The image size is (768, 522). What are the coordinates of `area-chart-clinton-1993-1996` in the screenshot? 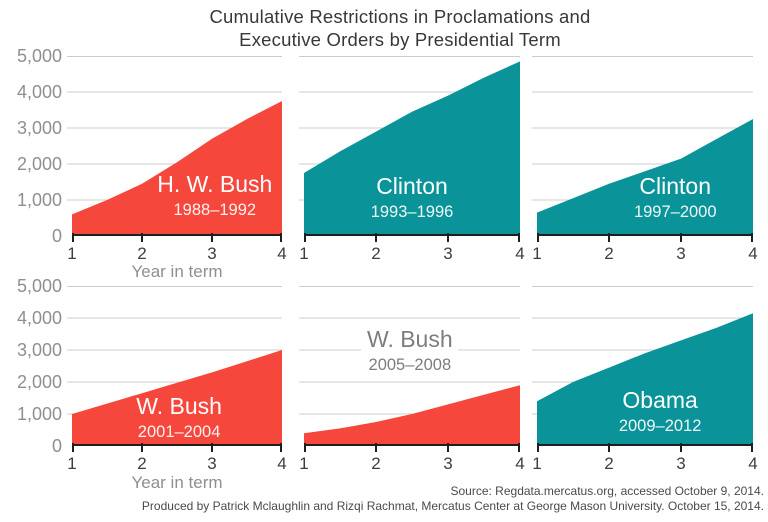 It's located at (409, 149).